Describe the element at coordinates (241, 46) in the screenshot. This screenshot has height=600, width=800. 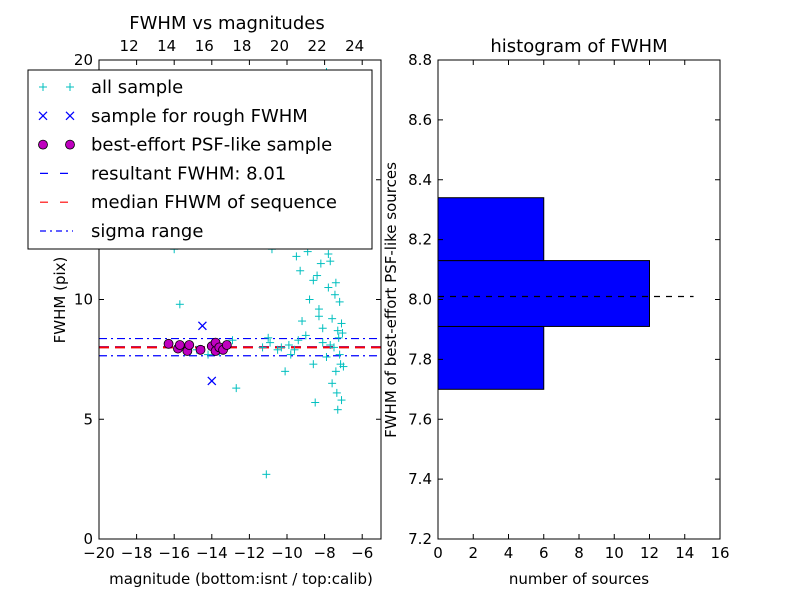
I see `top-tick-label: 18` at that location.